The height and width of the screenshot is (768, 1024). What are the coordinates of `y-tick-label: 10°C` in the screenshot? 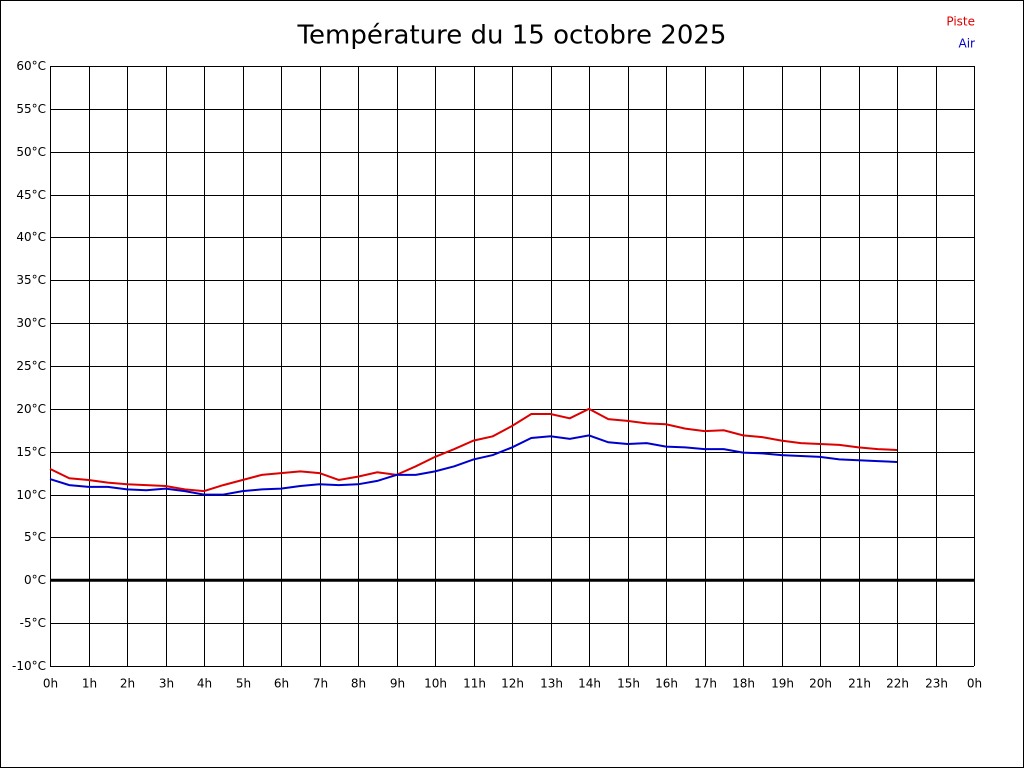 It's located at (31, 495).